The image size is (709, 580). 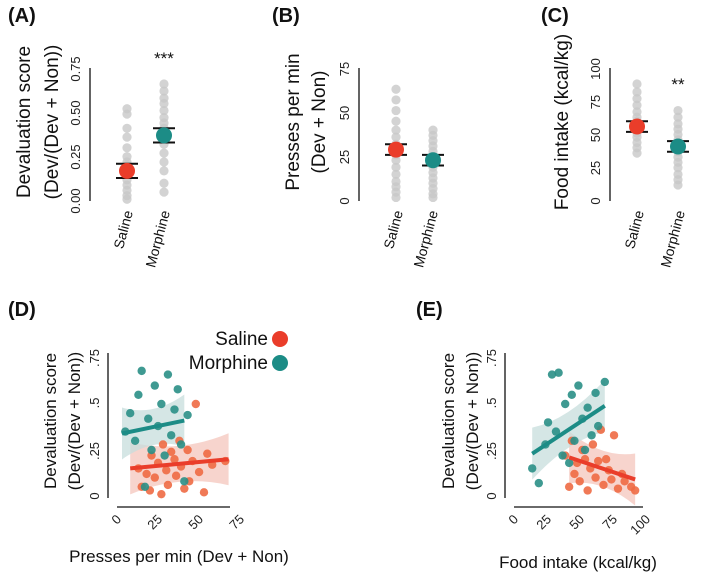 I want to click on panel-c-significance: **, so click(x=678, y=84).